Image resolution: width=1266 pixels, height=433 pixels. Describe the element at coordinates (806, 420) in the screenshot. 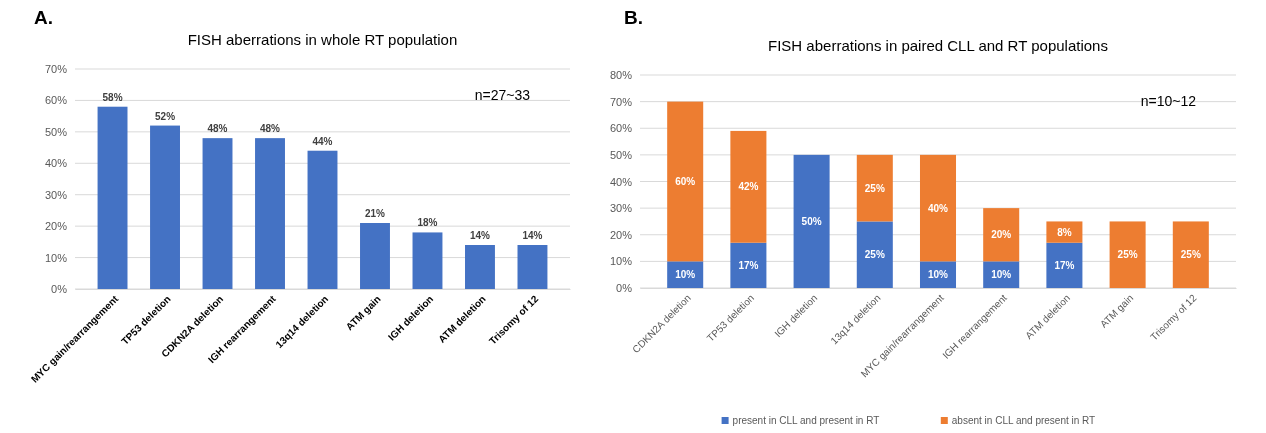

I see `legend-label: present in CLL and present in RT` at that location.